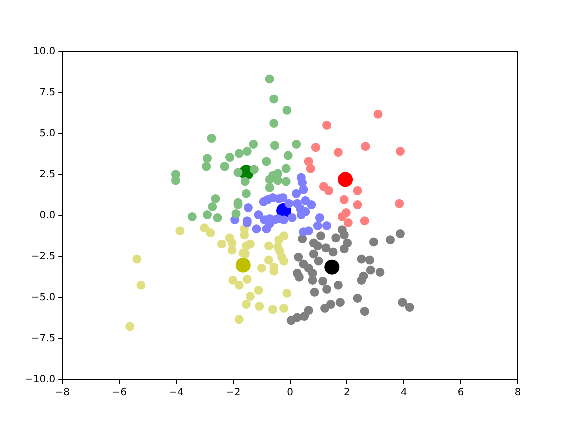 This screenshot has height=432, width=576. Describe the element at coordinates (43, 298) in the screenshot. I see `y-tick-label: −5.0` at that location.